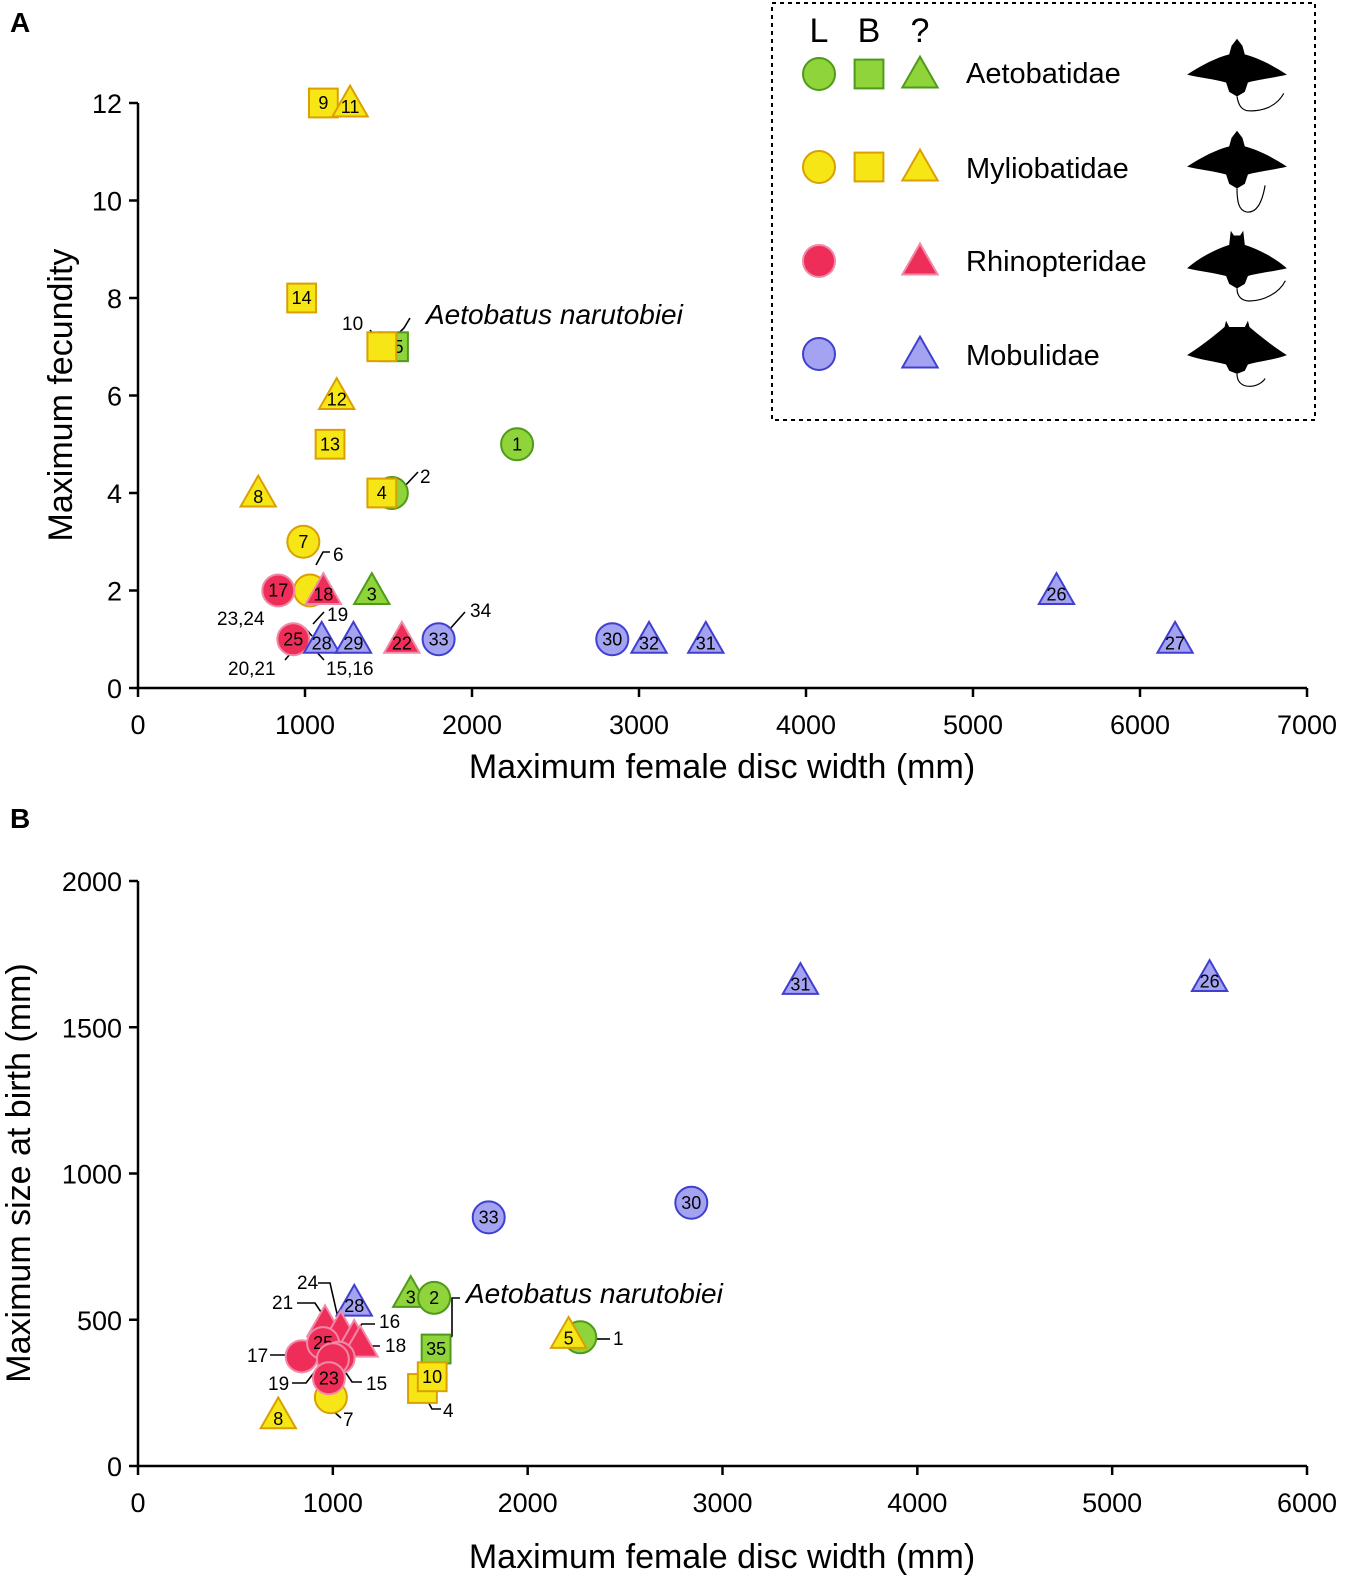 Image resolution: width=1355 pixels, height=1582 pixels. What do you see at coordinates (920, 258) in the screenshot?
I see `legend-triangle-icon` at bounding box center [920, 258].